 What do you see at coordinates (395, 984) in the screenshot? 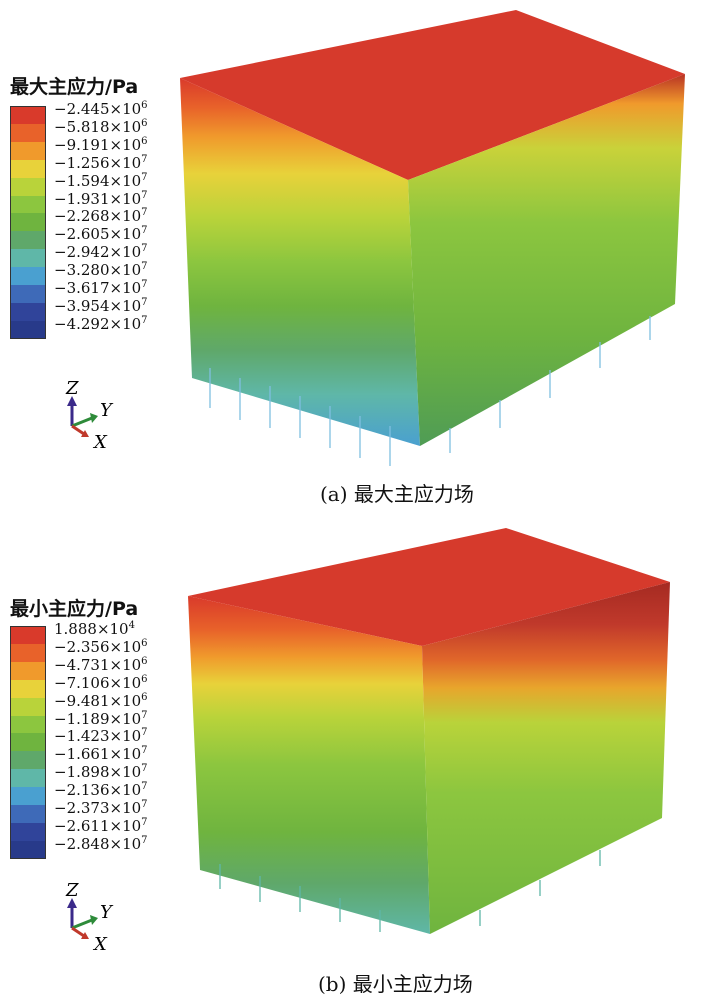
I see `caption: (b) 最小主应力场` at bounding box center [395, 984].